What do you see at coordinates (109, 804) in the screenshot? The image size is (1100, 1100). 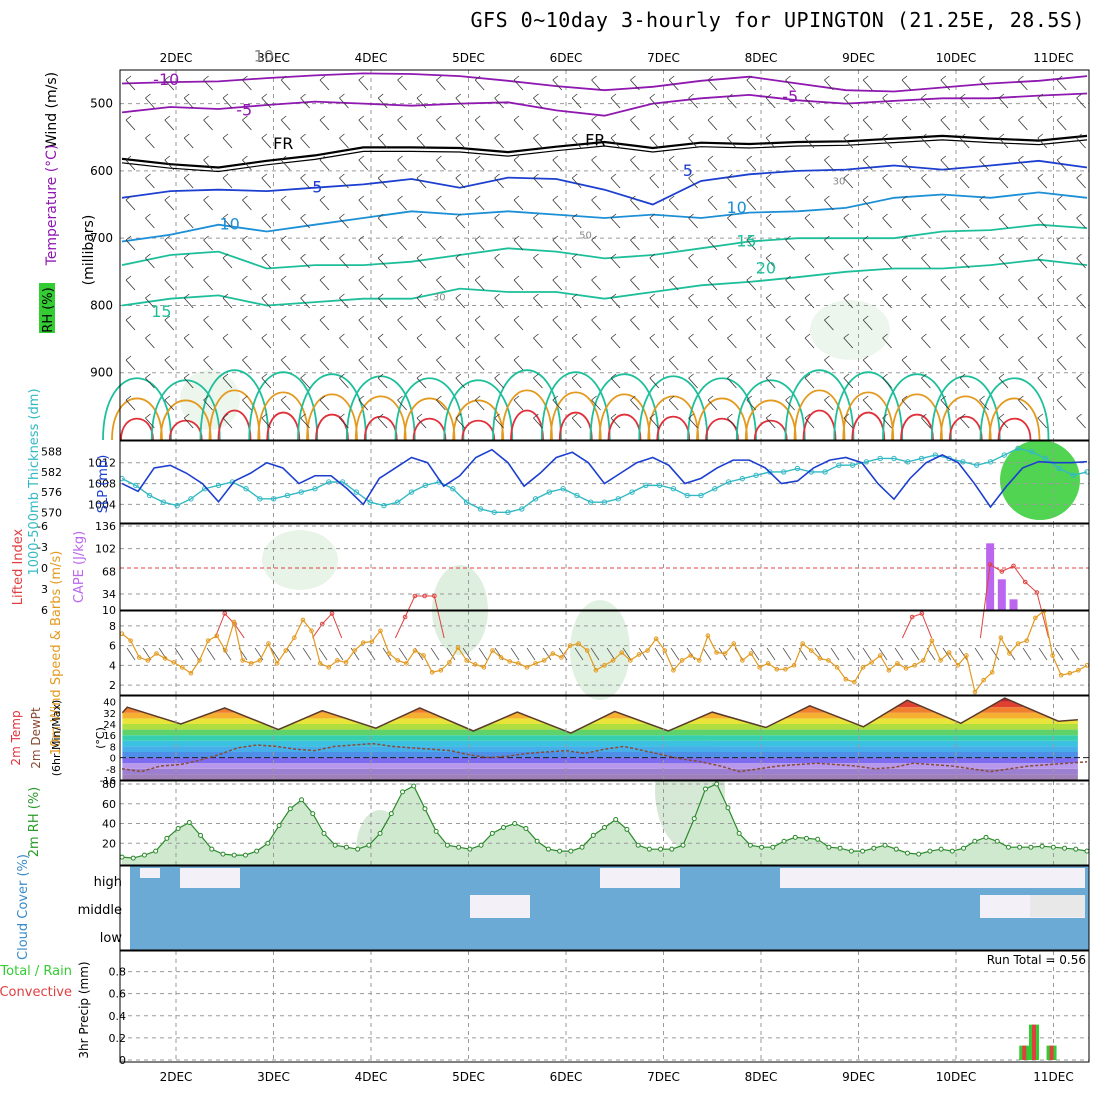 I see `rh-tick-label: 60` at bounding box center [109, 804].